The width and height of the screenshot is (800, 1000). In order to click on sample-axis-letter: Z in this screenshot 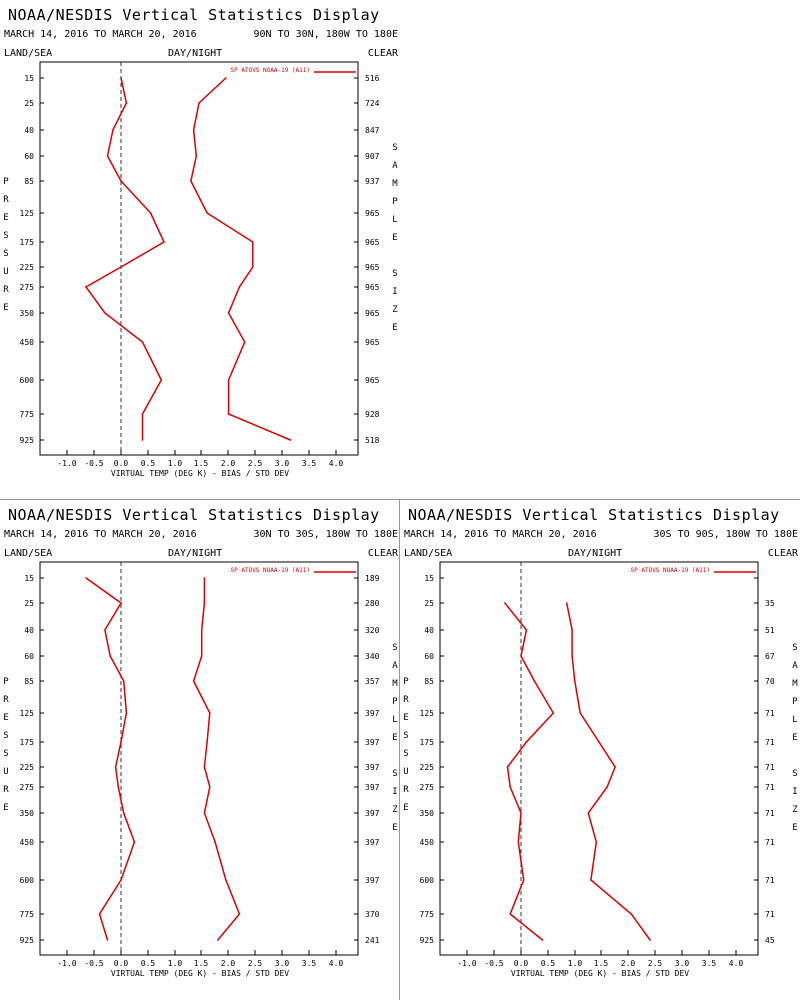, I will do `click(395, 310)`.